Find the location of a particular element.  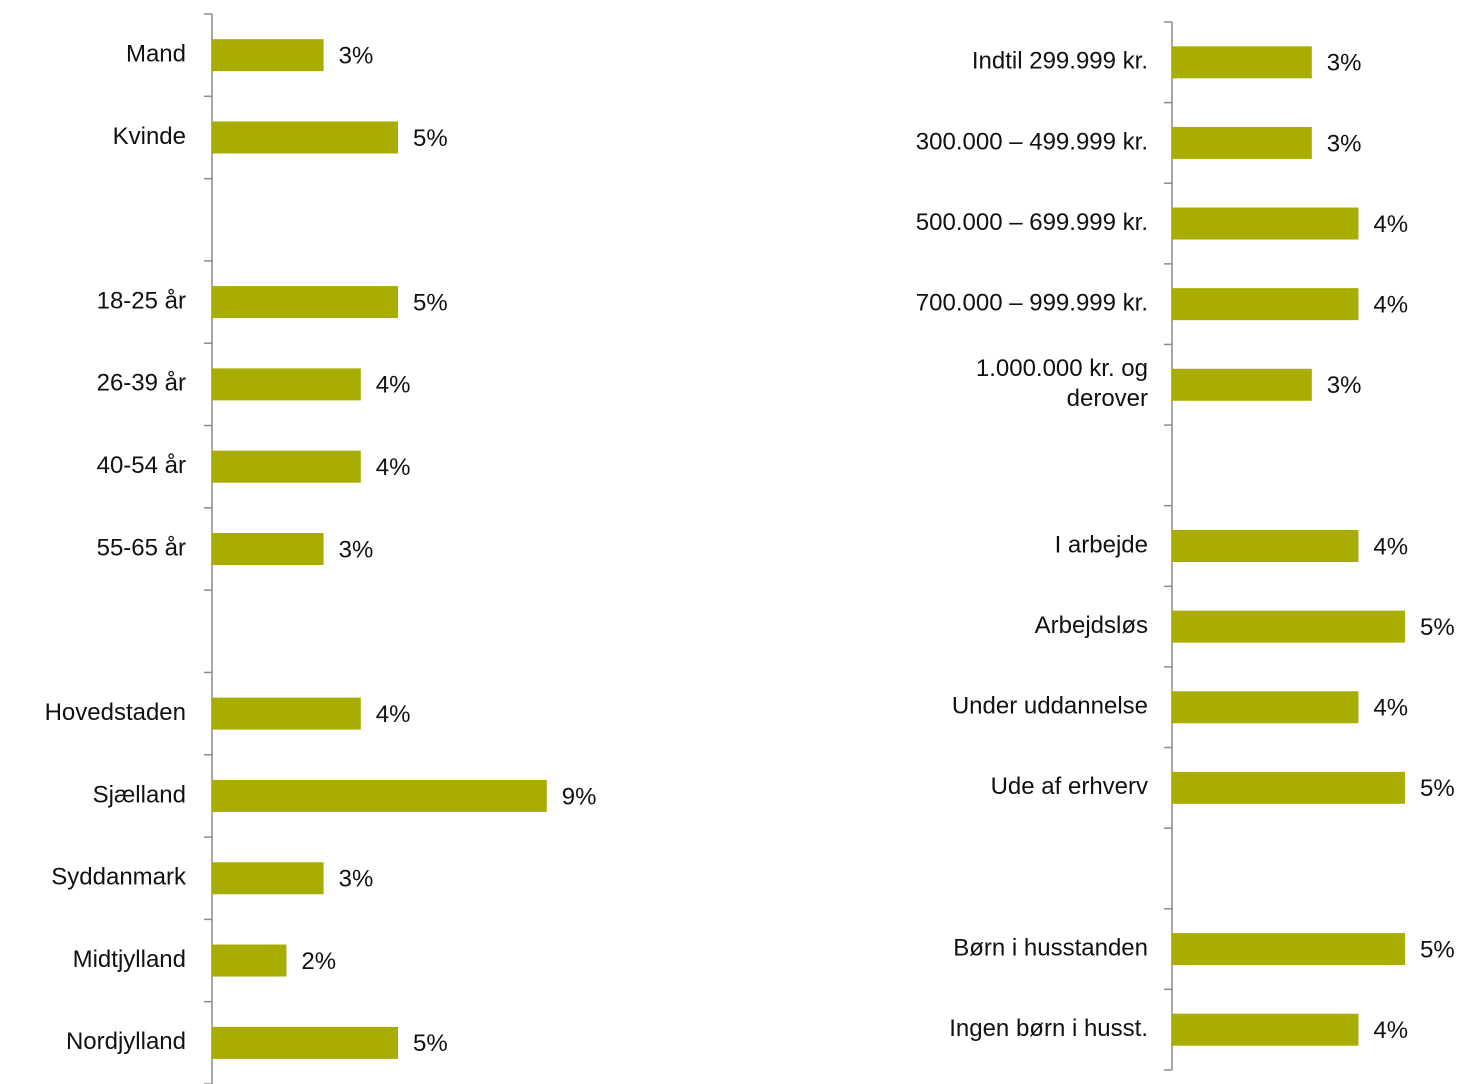

category-label: 500.000 – 699.999 kr. is located at coordinates (1032, 222).